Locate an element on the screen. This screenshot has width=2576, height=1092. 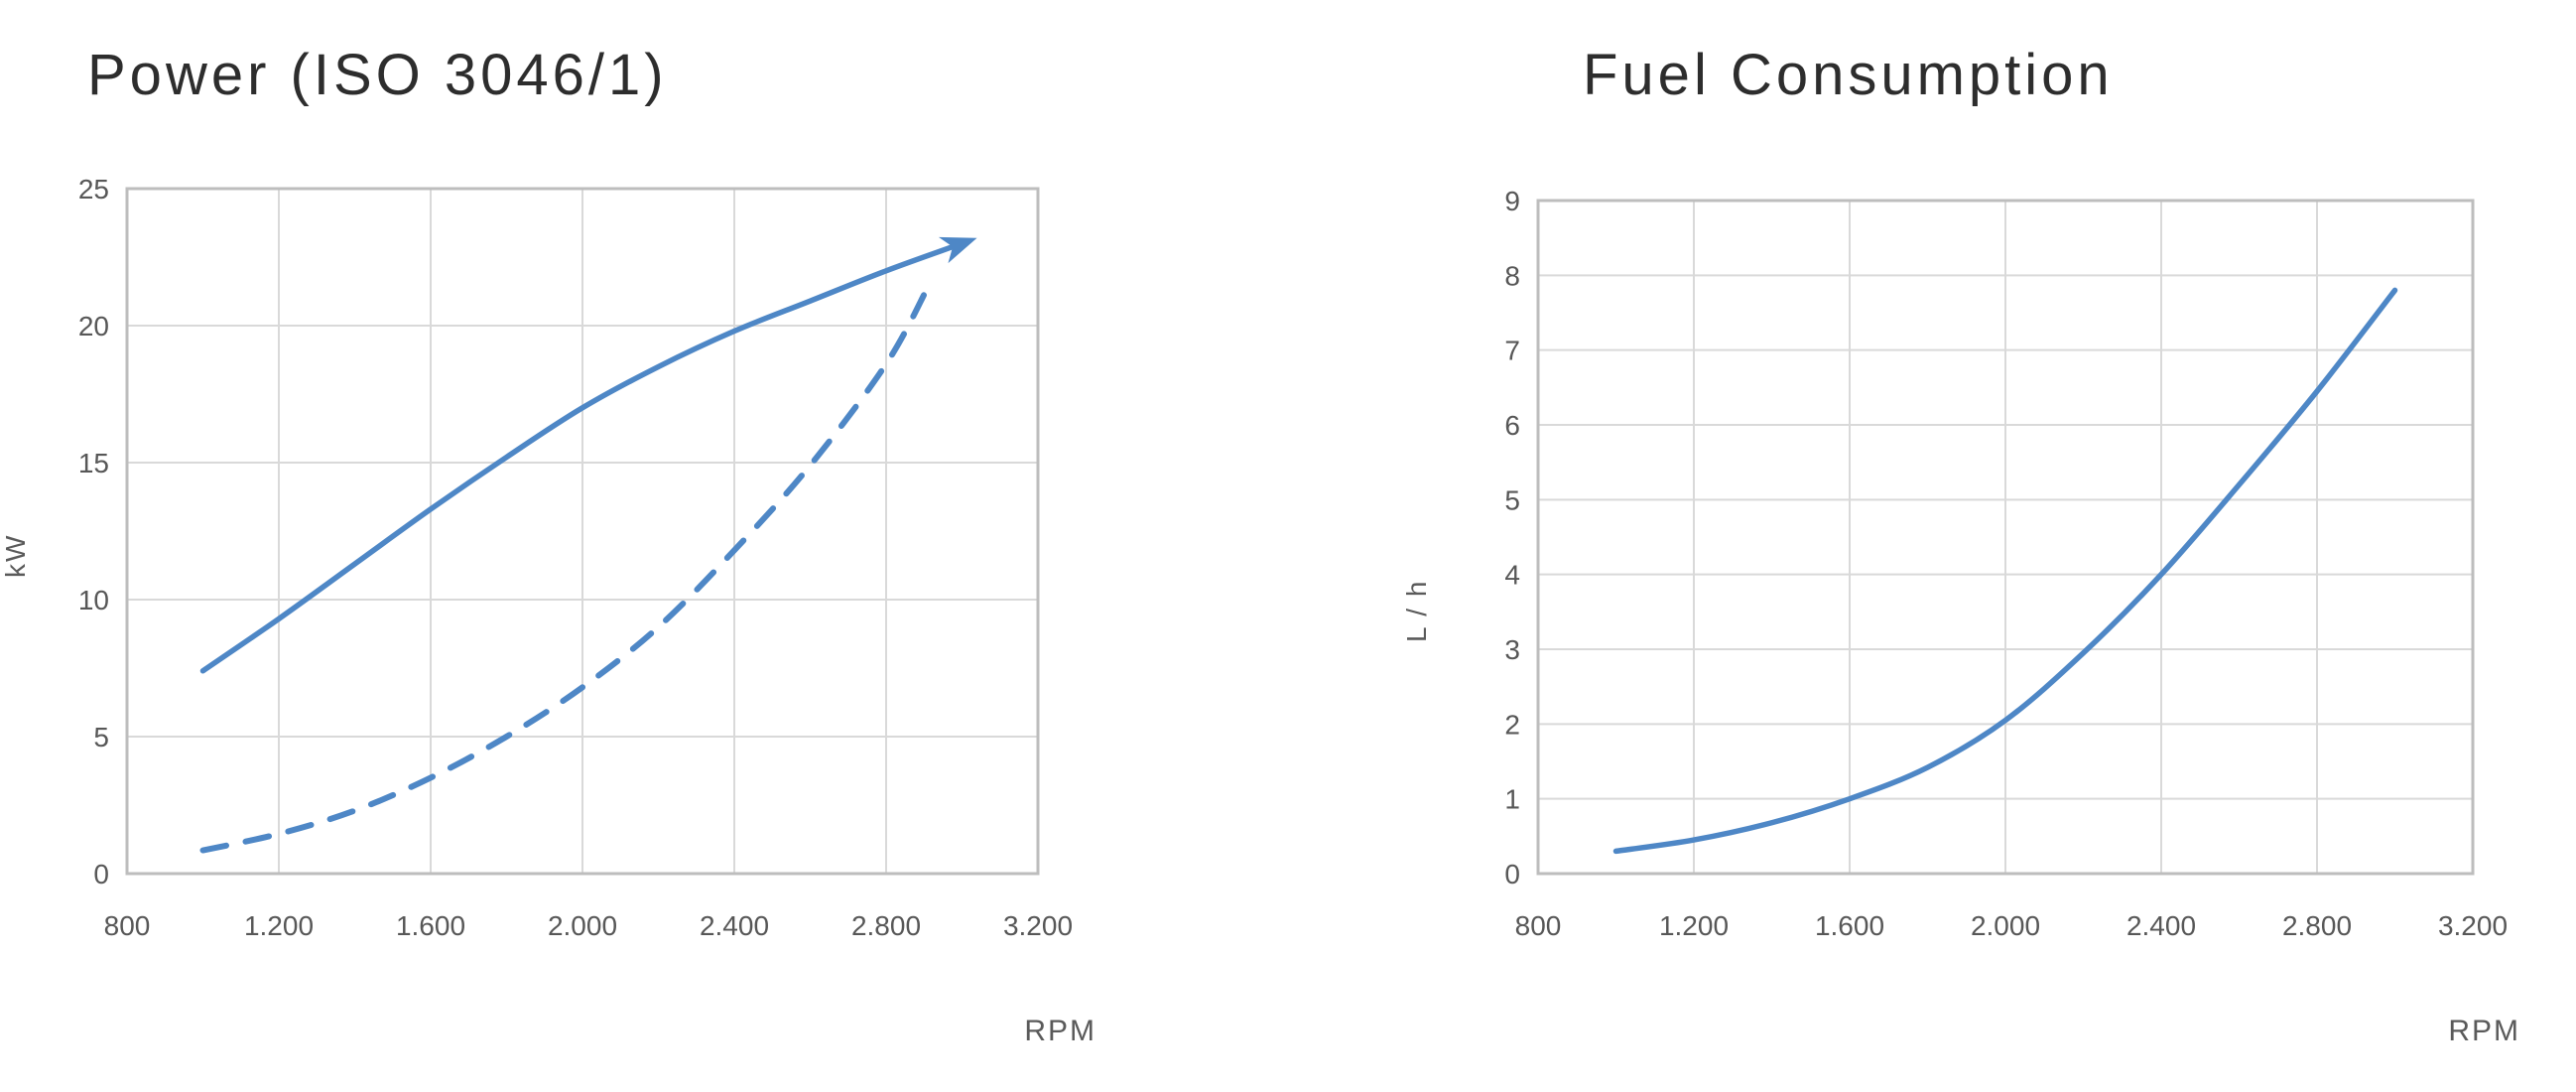
power-chart-title: Power (ISO 3046/1) is located at coordinates (378, 75).